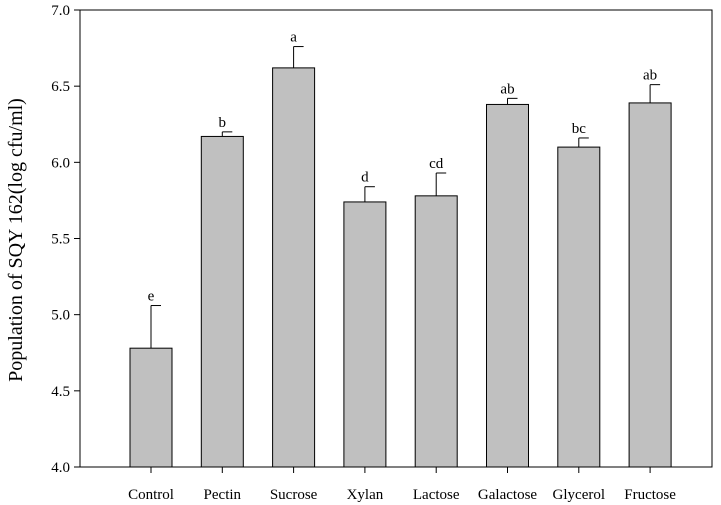 The image size is (721, 505). Describe the element at coordinates (579, 307) in the screenshot. I see `bar-glycerol` at that location.